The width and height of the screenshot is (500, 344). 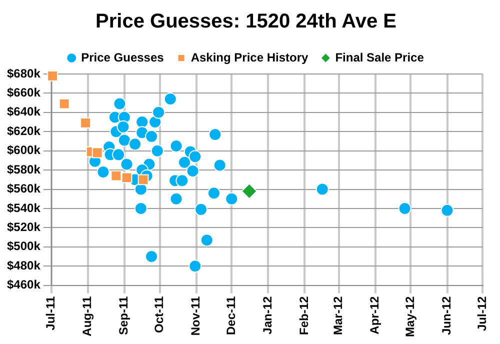 I want to click on y-tick-label: $600k, so click(x=23, y=150).